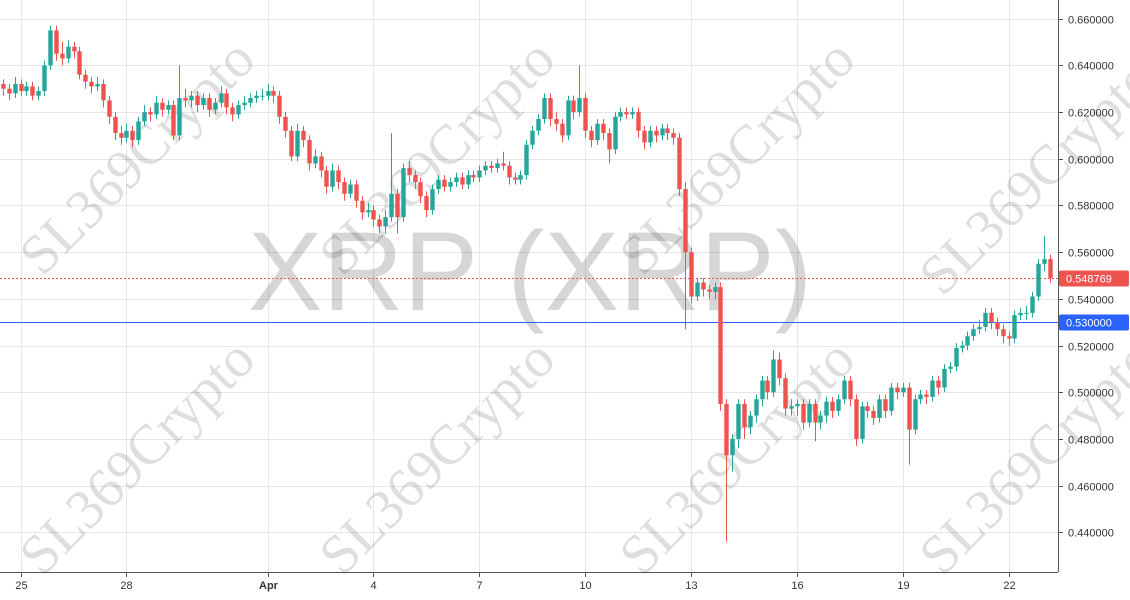 The width and height of the screenshot is (1130, 600). What do you see at coordinates (1091, 394) in the screenshot?
I see `y-tick-label: 0.500000` at bounding box center [1091, 394].